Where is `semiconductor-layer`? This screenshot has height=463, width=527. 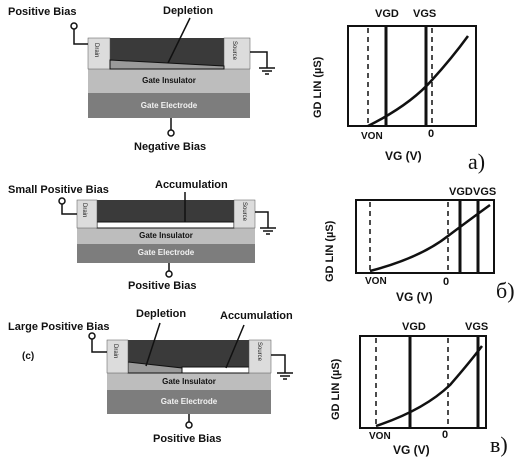
semiconductor-layer is located at coordinates (165, 212).